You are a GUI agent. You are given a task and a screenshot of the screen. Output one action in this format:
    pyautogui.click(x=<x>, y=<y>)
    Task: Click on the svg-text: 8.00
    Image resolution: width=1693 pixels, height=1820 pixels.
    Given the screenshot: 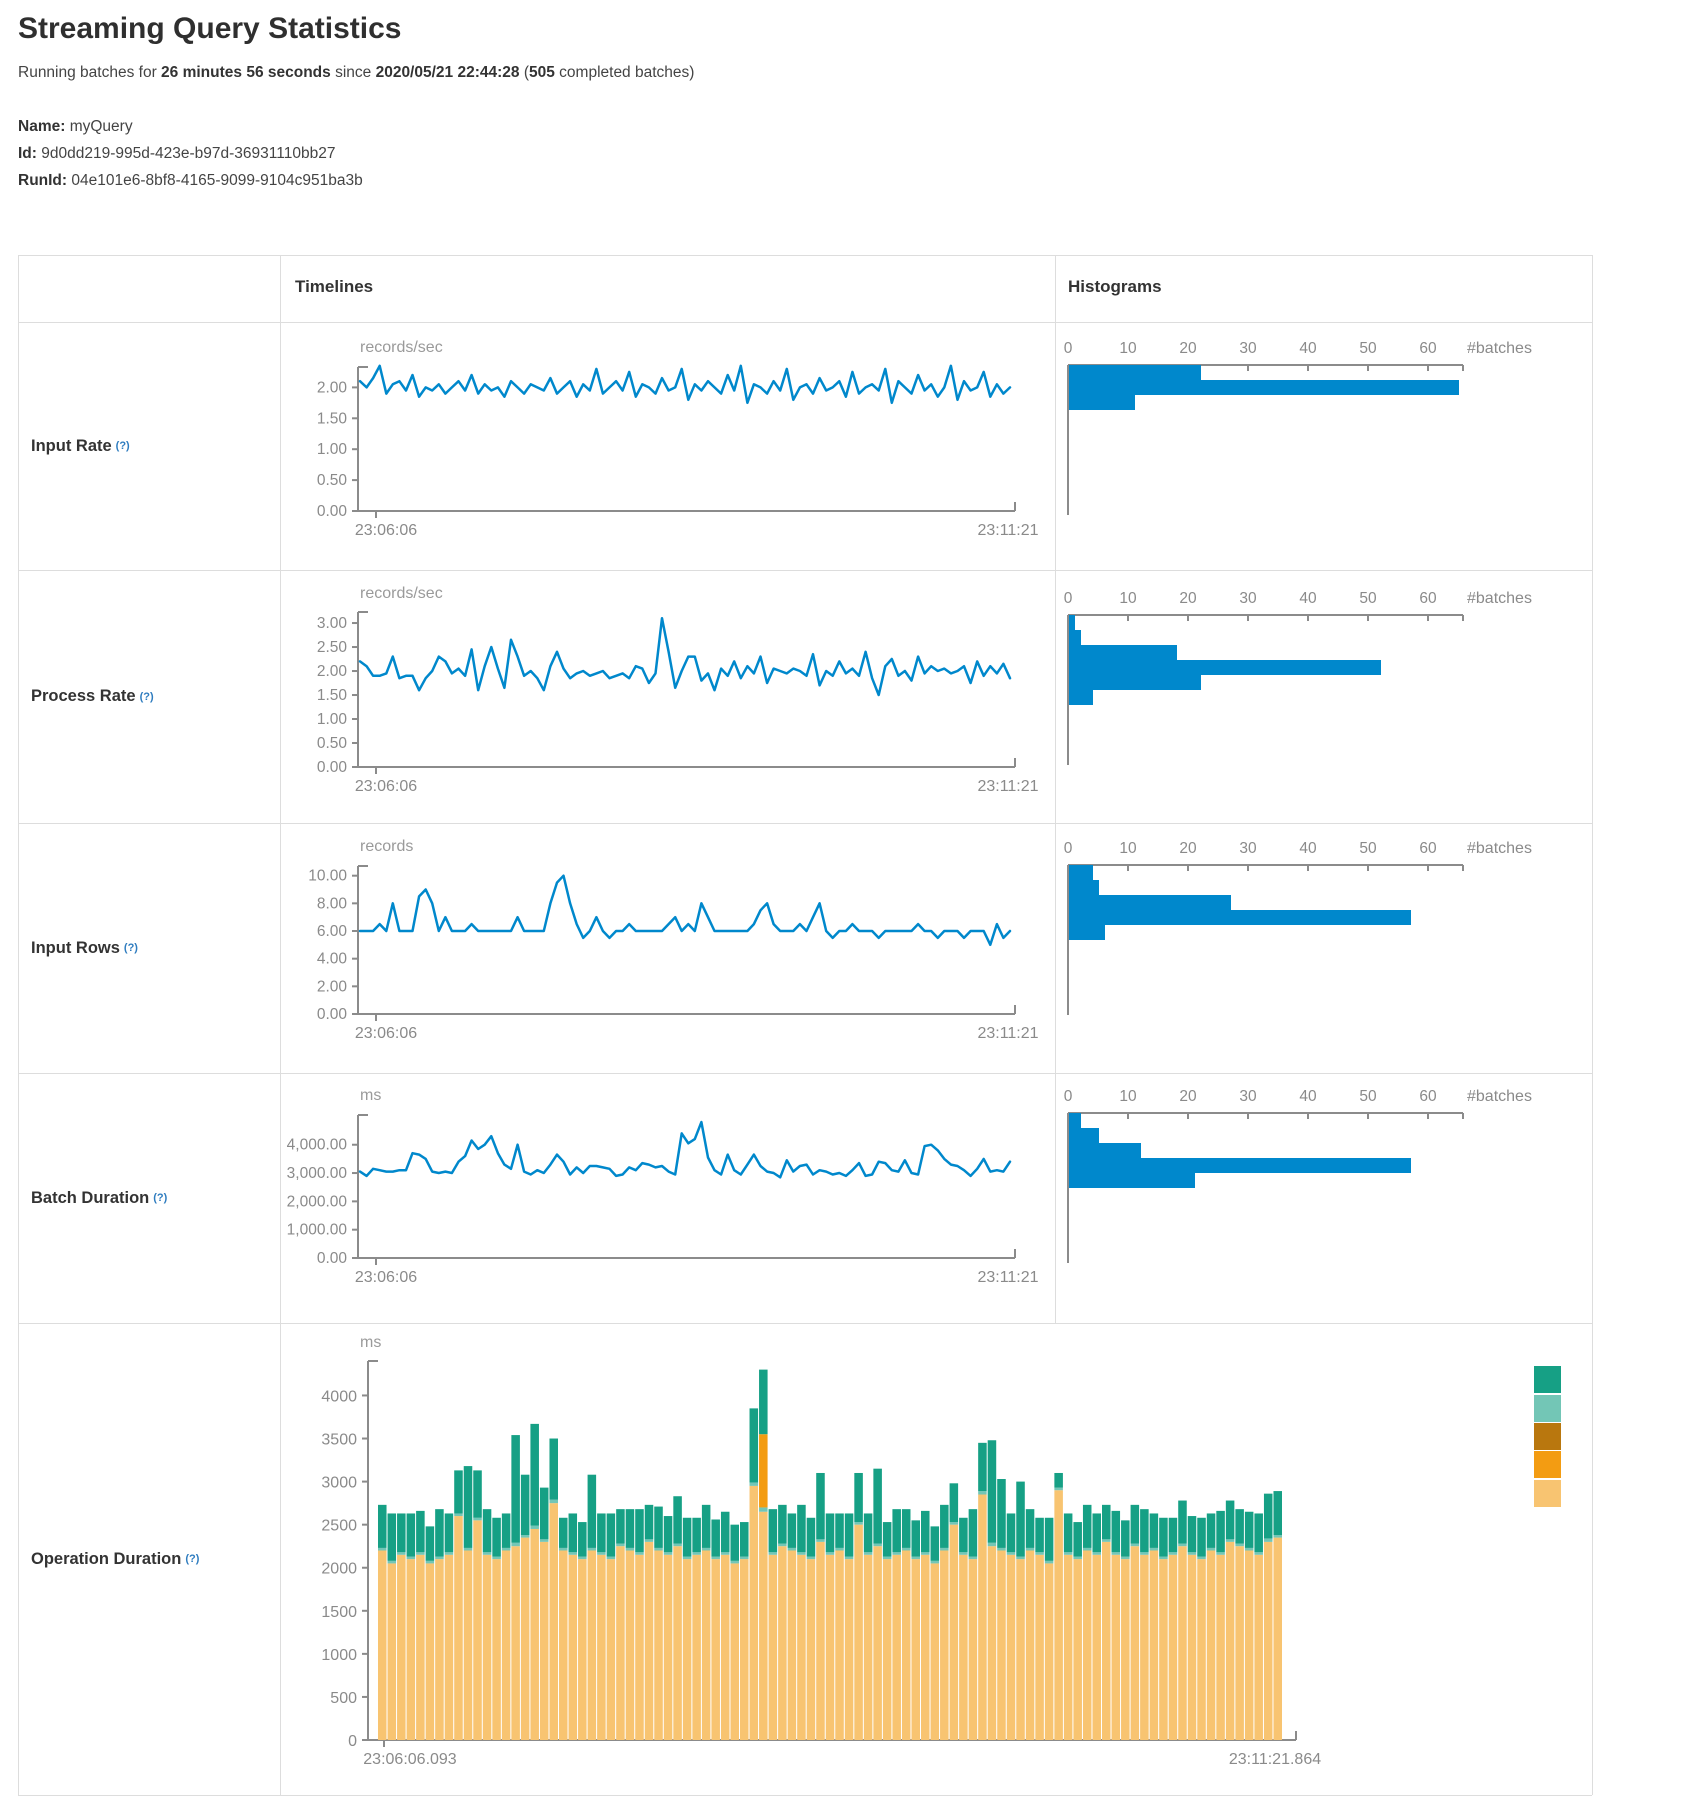 What is the action you would take?
    pyautogui.click(x=332, y=903)
    